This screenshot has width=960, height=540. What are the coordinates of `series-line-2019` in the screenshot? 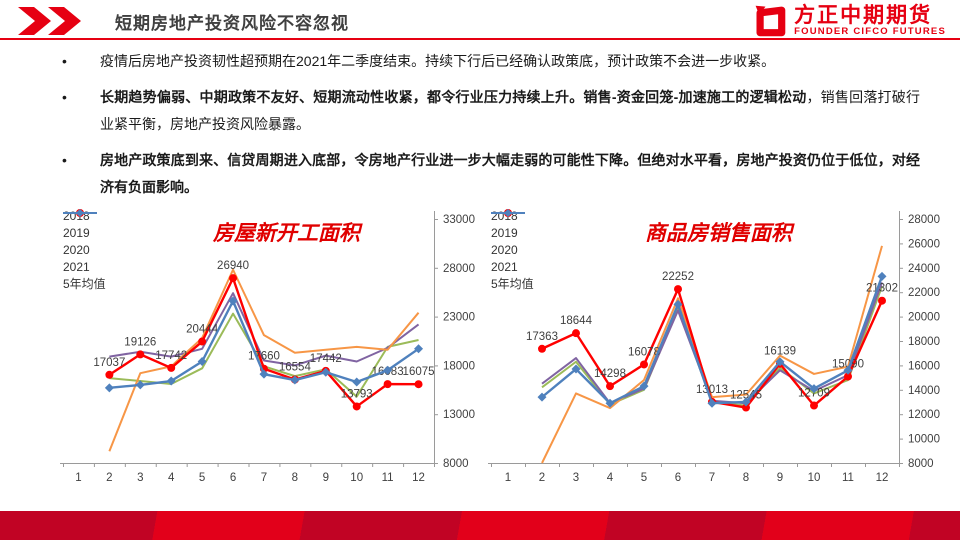 It's located at (264, 329).